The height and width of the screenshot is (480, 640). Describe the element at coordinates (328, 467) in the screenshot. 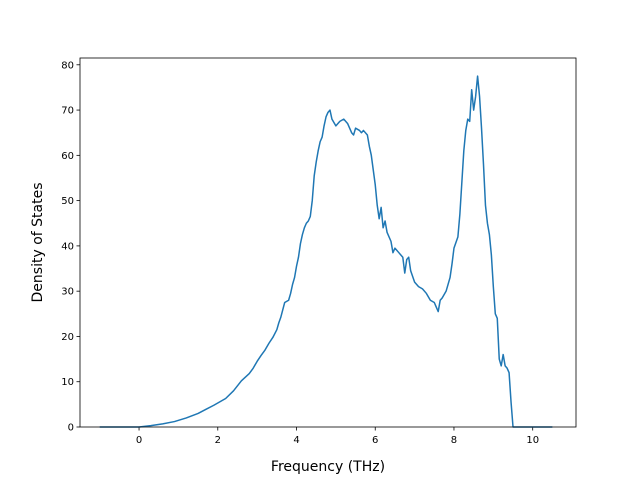

I see `x-axis-title: Frequency (THz)` at that location.